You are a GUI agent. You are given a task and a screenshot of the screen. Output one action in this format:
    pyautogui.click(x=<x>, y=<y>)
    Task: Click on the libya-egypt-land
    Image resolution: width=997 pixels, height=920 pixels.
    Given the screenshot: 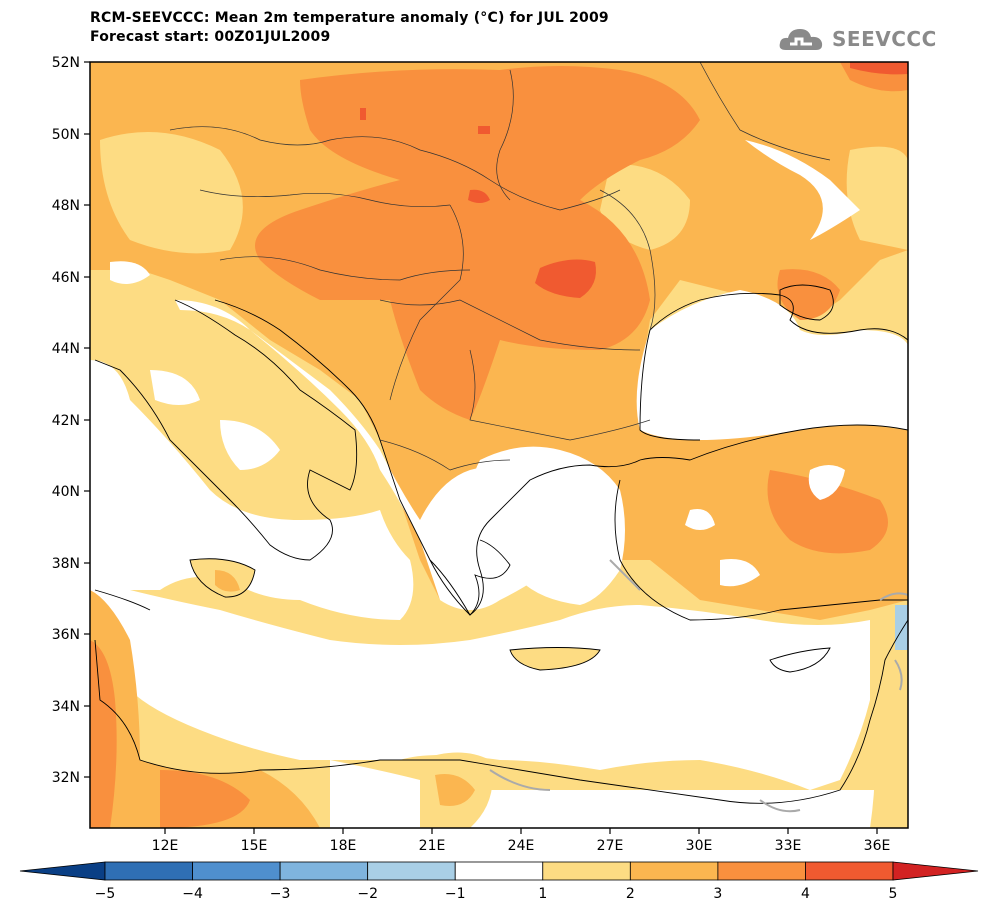 What is the action you would take?
    pyautogui.click(x=654, y=809)
    